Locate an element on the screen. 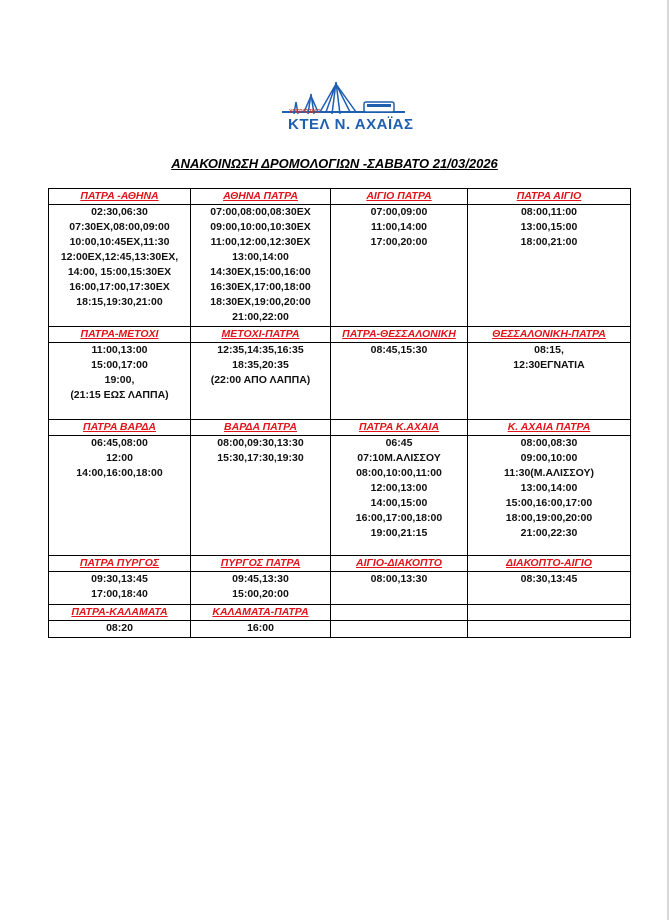 This screenshot has width=669, height=920. route-name: ΠΑΤΡΑ Κ.ΑΧΑΙΑ is located at coordinates (399, 427).